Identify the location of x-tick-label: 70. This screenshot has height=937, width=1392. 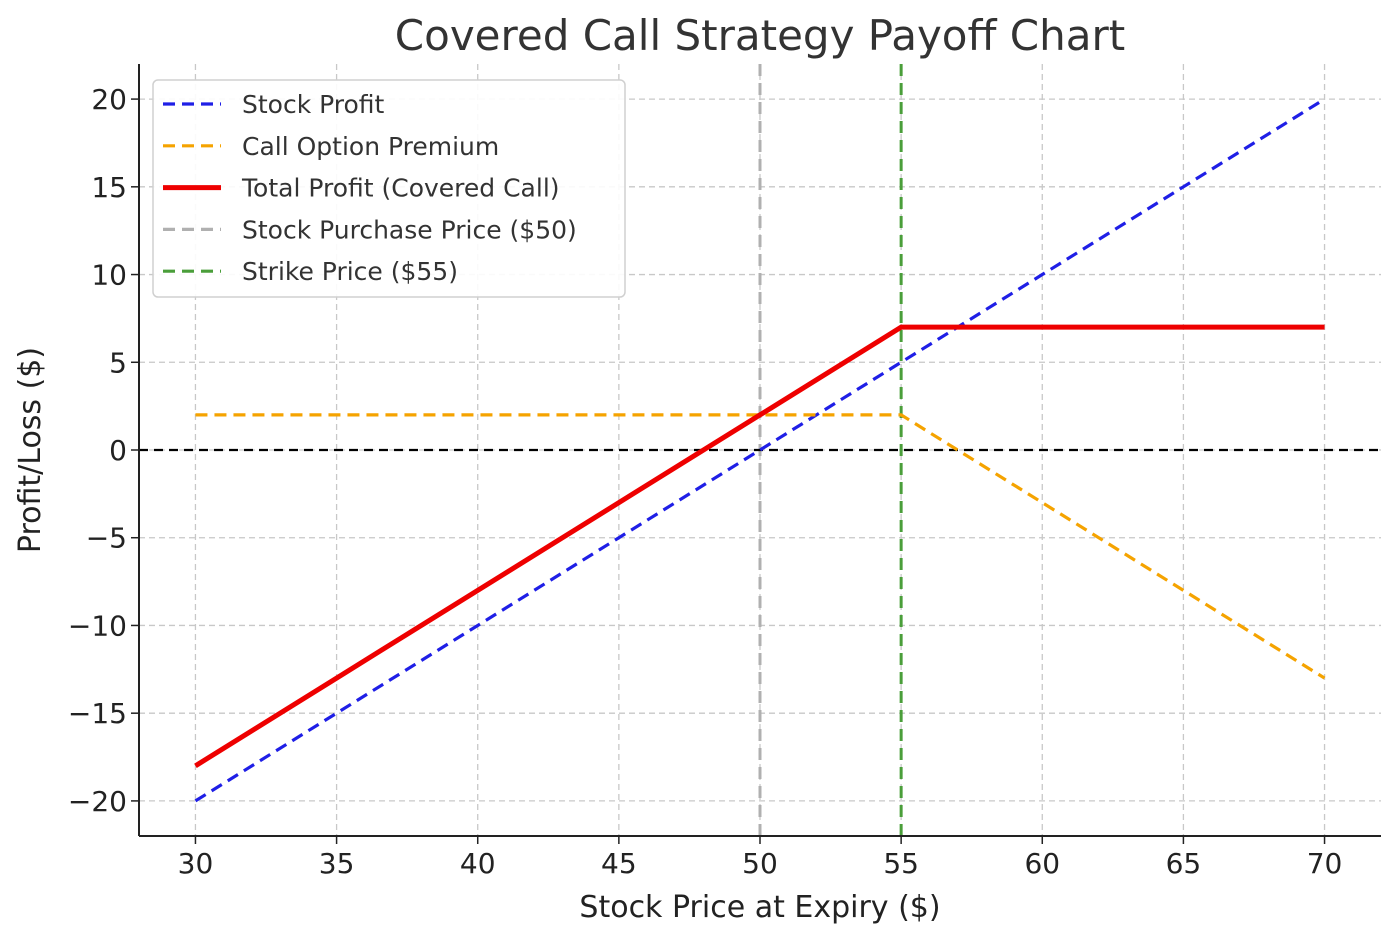
(1325, 863).